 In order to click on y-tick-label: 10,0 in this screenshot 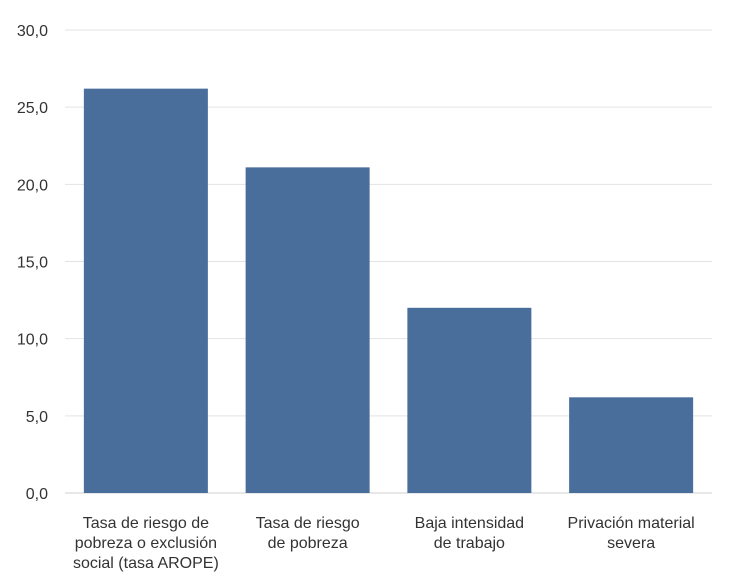, I will do `click(32, 340)`.